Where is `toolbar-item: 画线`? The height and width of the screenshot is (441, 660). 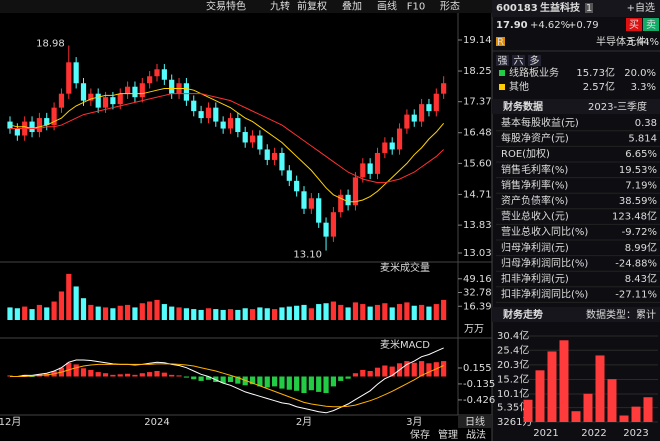 toolbar-item: 画线 is located at coordinates (387, 6).